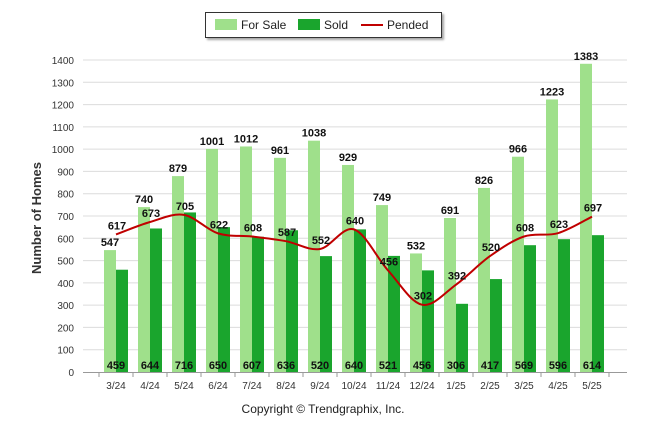  What do you see at coordinates (355, 221) in the screenshot?
I see `data-label-pended: 640` at bounding box center [355, 221].